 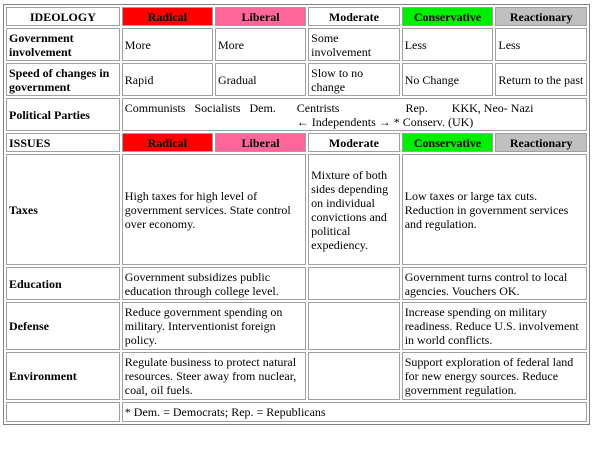 What do you see at coordinates (354, 376) in the screenshot?
I see `environment-moderate` at bounding box center [354, 376].